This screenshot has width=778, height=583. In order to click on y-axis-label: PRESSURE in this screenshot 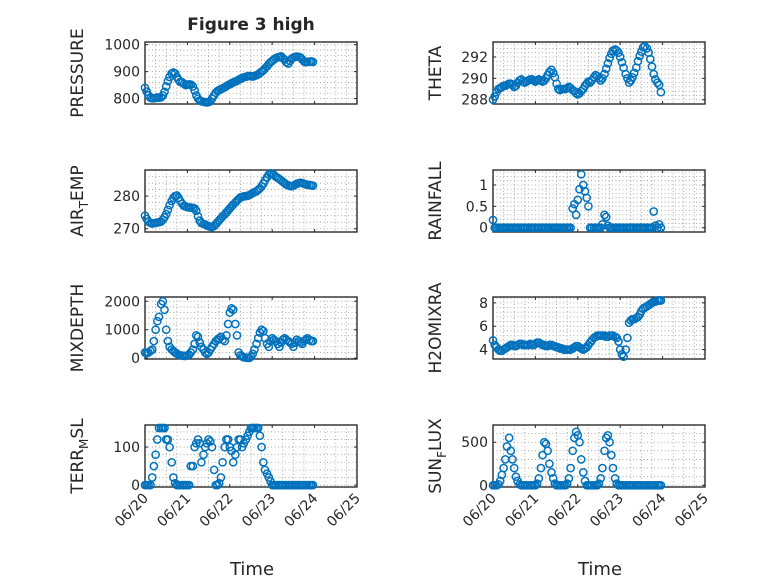, I will do `click(78, 72)`.